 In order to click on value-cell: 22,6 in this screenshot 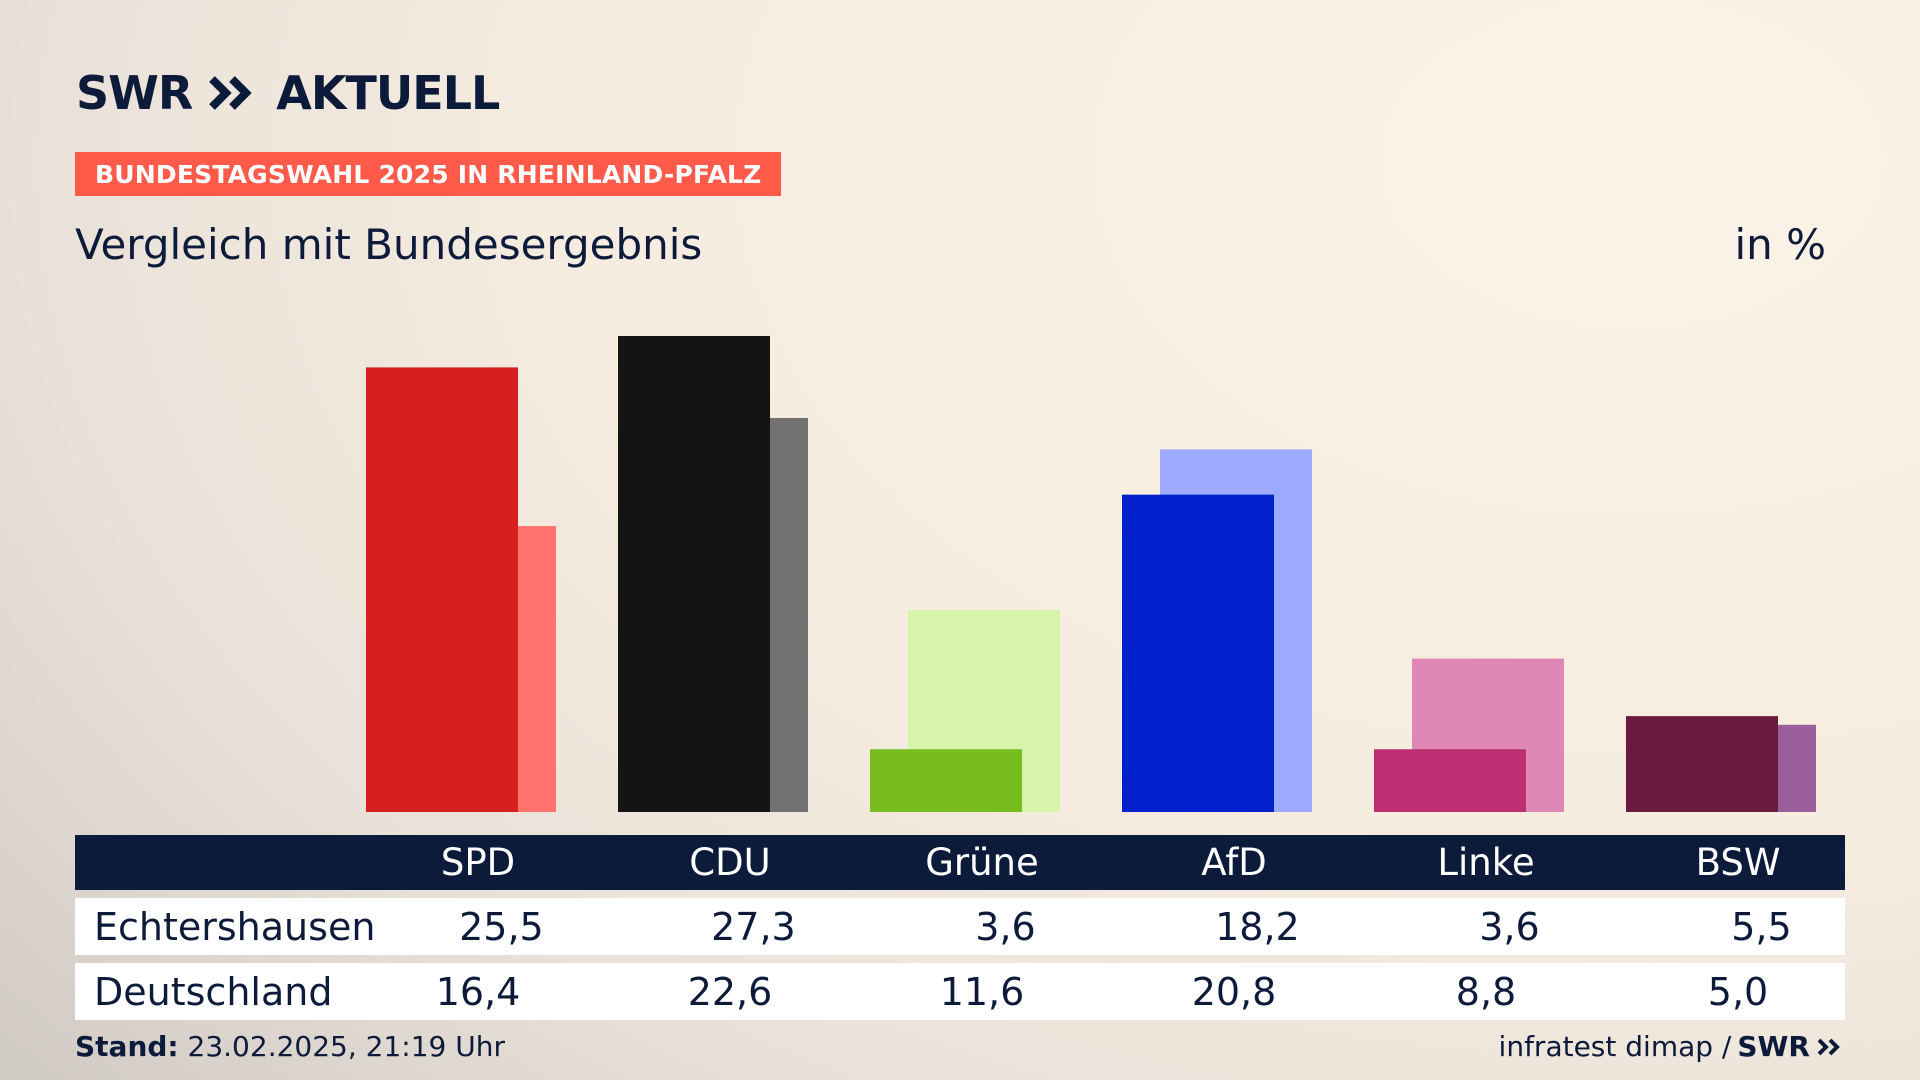, I will do `click(730, 991)`.